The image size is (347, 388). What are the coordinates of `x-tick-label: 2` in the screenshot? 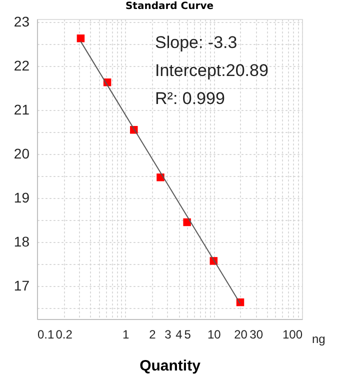 It's located at (152, 335).